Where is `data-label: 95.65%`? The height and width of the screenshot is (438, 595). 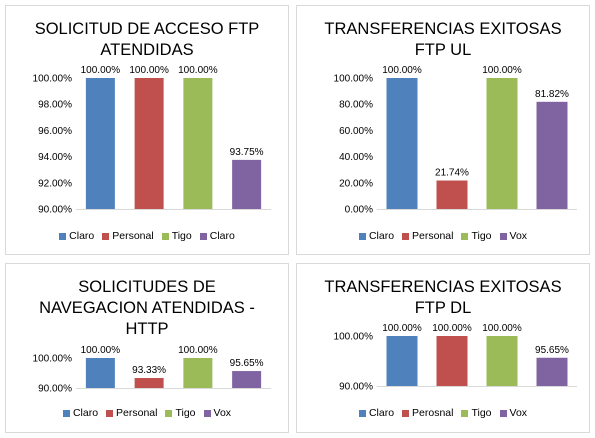
data-label: 95.65% is located at coordinates (552, 350).